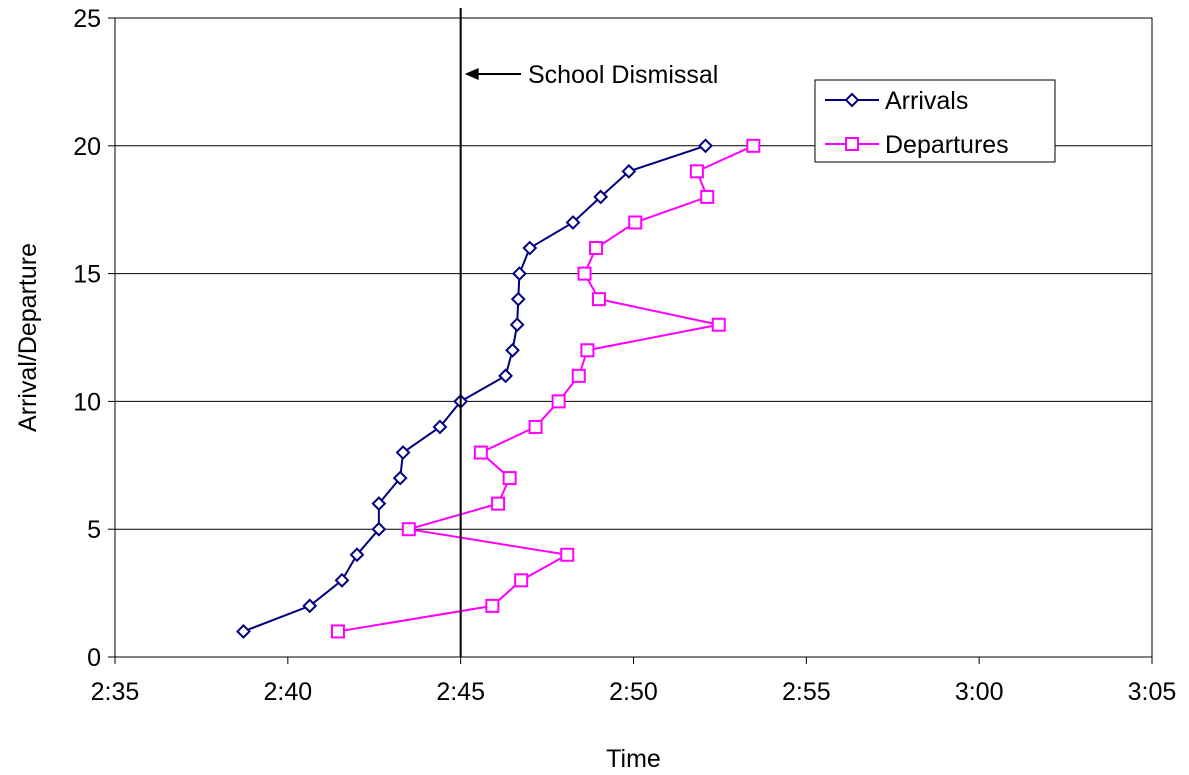 The width and height of the screenshot is (1189, 775). I want to click on x-tick-label: 2:35, so click(115, 692).